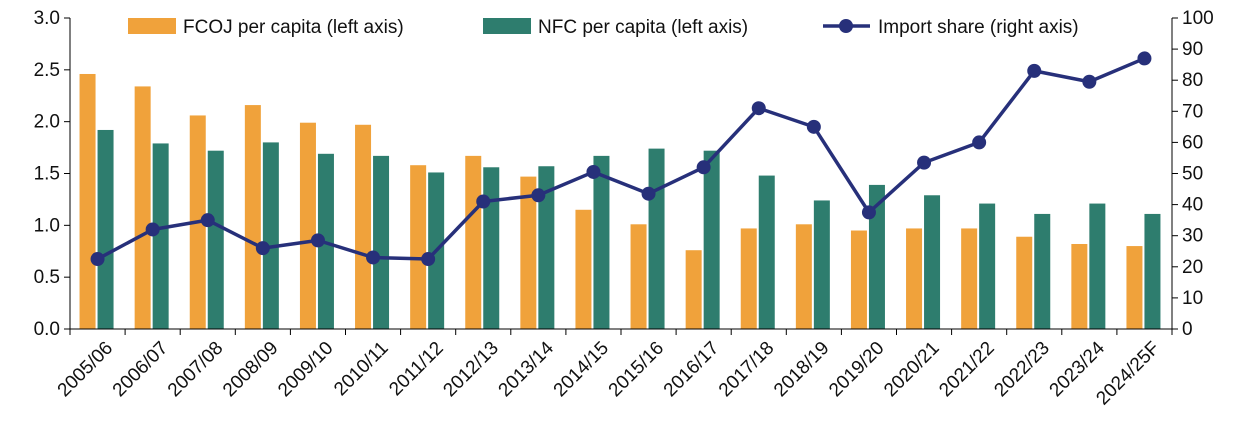 The image size is (1258, 430). I want to click on legend-label-fcoj: FCOJ per capita (left axis), so click(293, 27).